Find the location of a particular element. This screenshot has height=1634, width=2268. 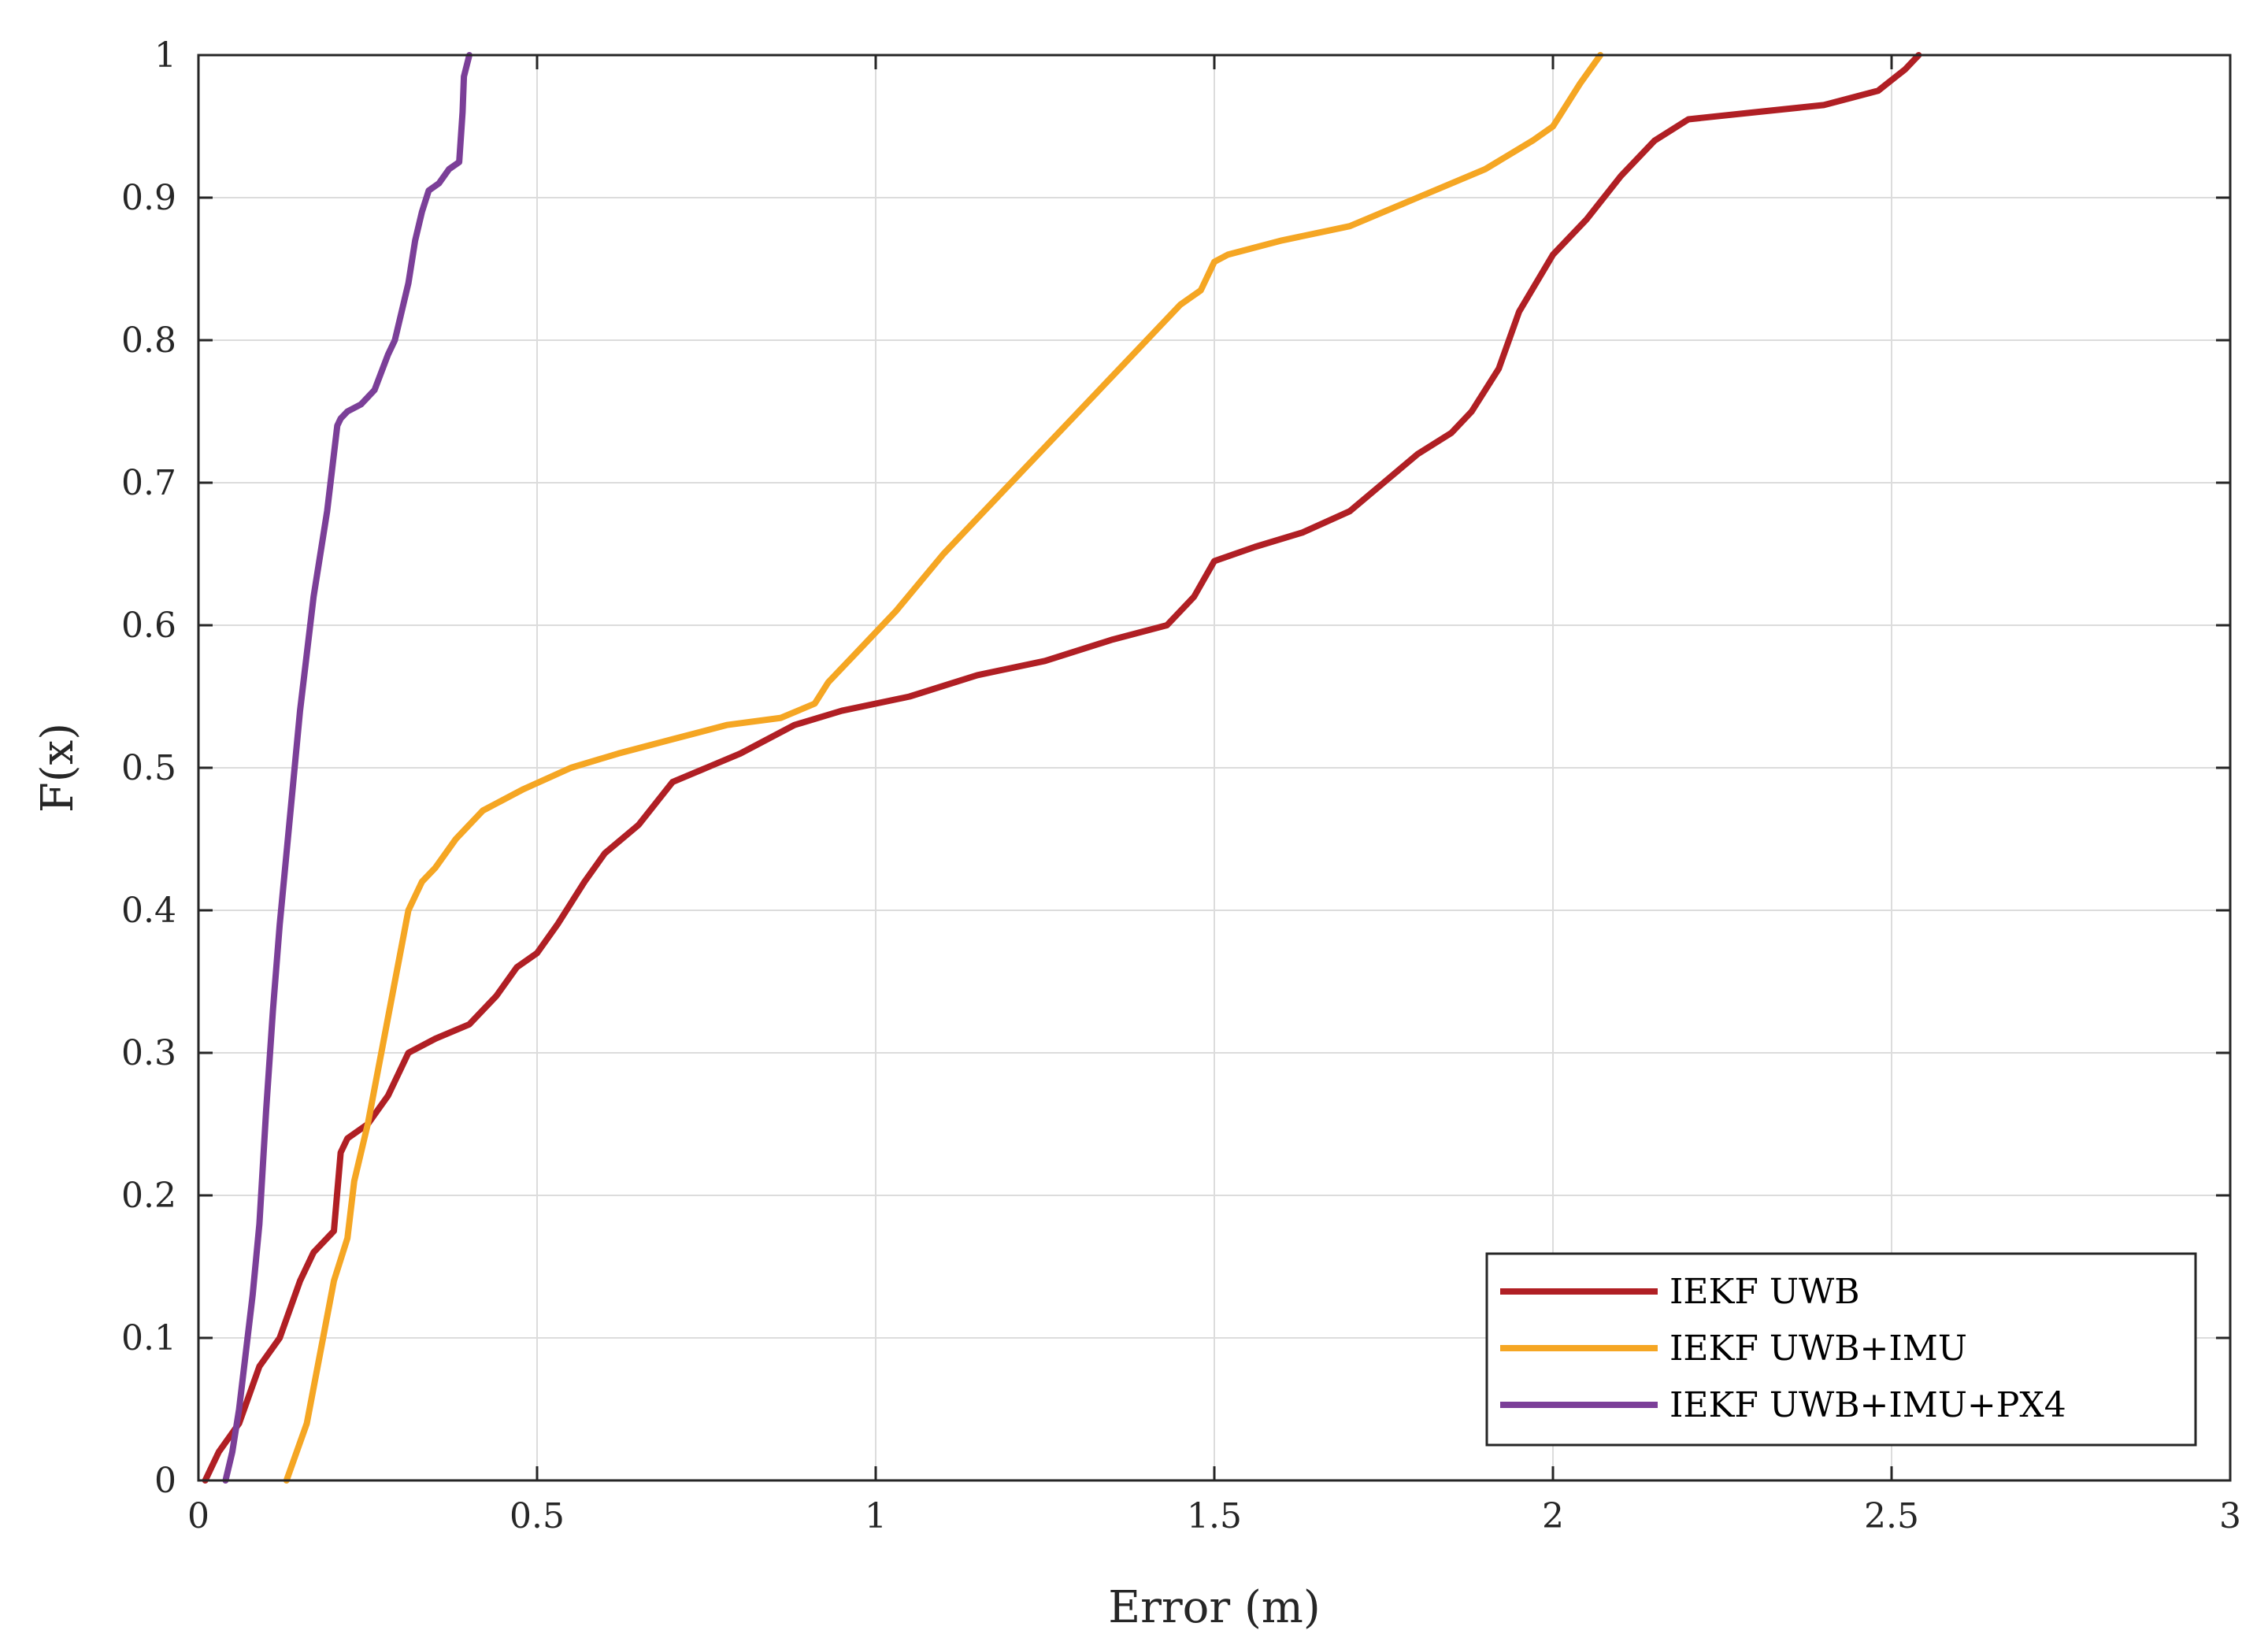

y-tick-label: 1 is located at coordinates (165, 55).